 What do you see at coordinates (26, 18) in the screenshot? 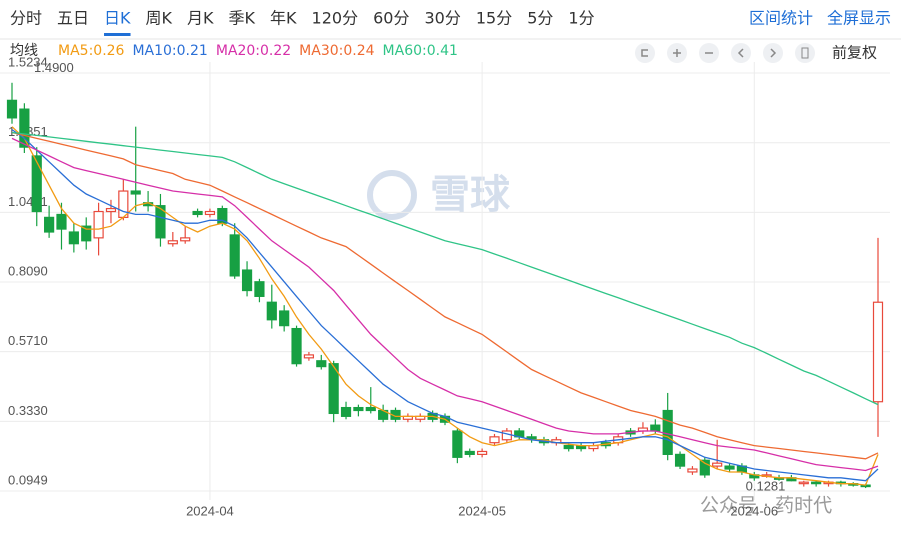
I see `period-tab: 分时` at bounding box center [26, 18].